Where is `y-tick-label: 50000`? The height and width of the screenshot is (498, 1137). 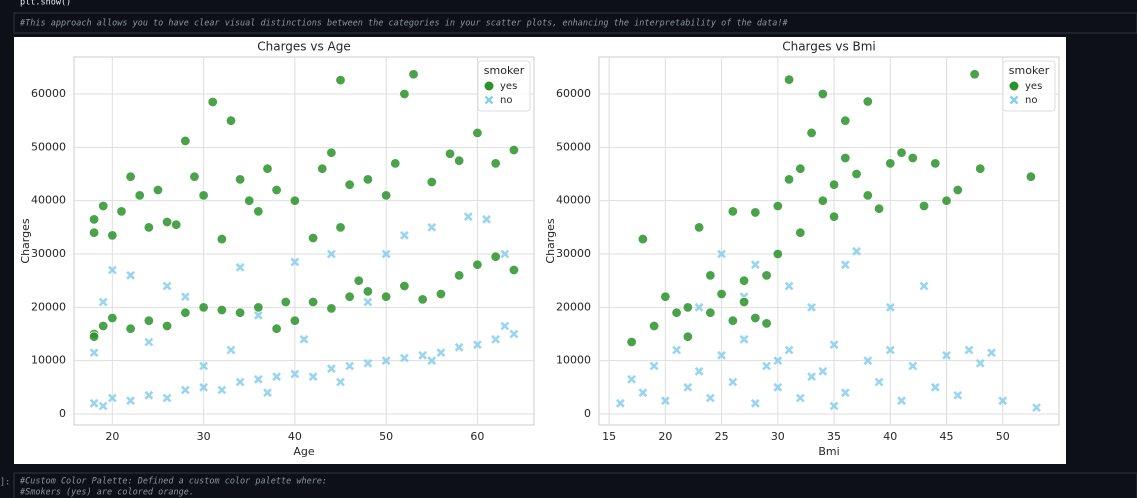 y-tick-label: 50000 is located at coordinates (573, 146).